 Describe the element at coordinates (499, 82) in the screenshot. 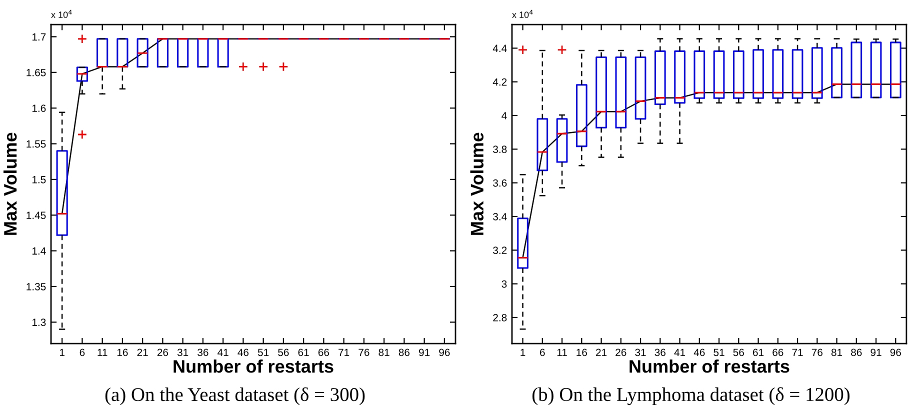

I see `y-tick-label: 4.2` at that location.